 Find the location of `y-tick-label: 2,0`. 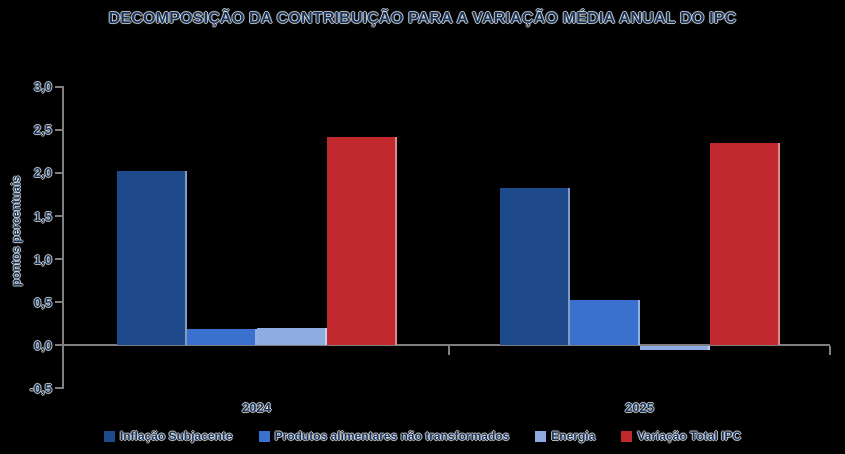

y-tick-label: 2,0 is located at coordinates (42, 173).